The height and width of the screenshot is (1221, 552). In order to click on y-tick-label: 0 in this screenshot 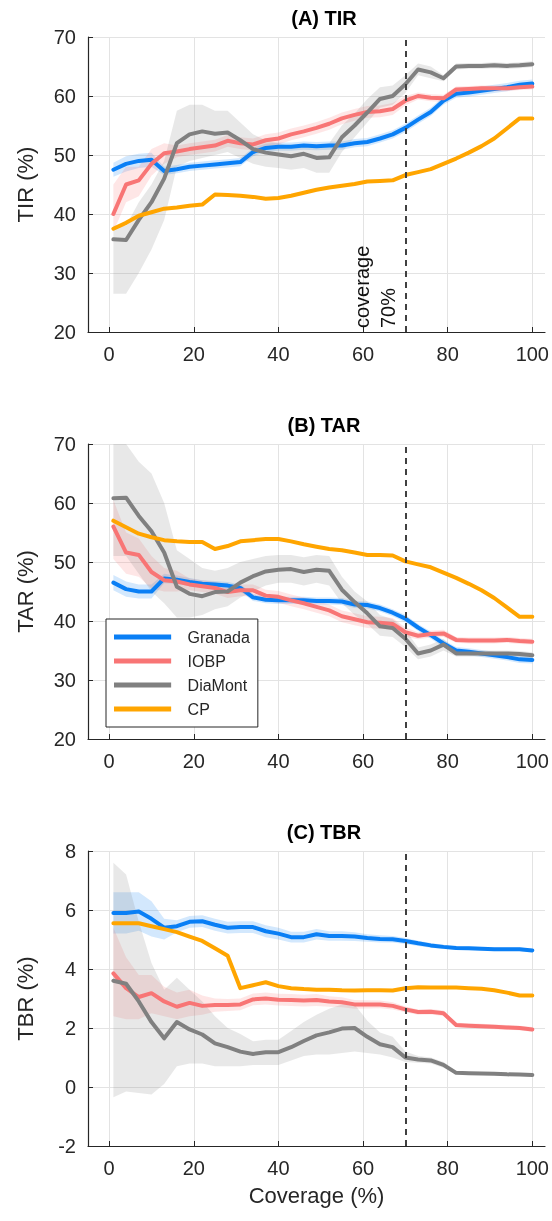, I will do `click(70, 1087)`.